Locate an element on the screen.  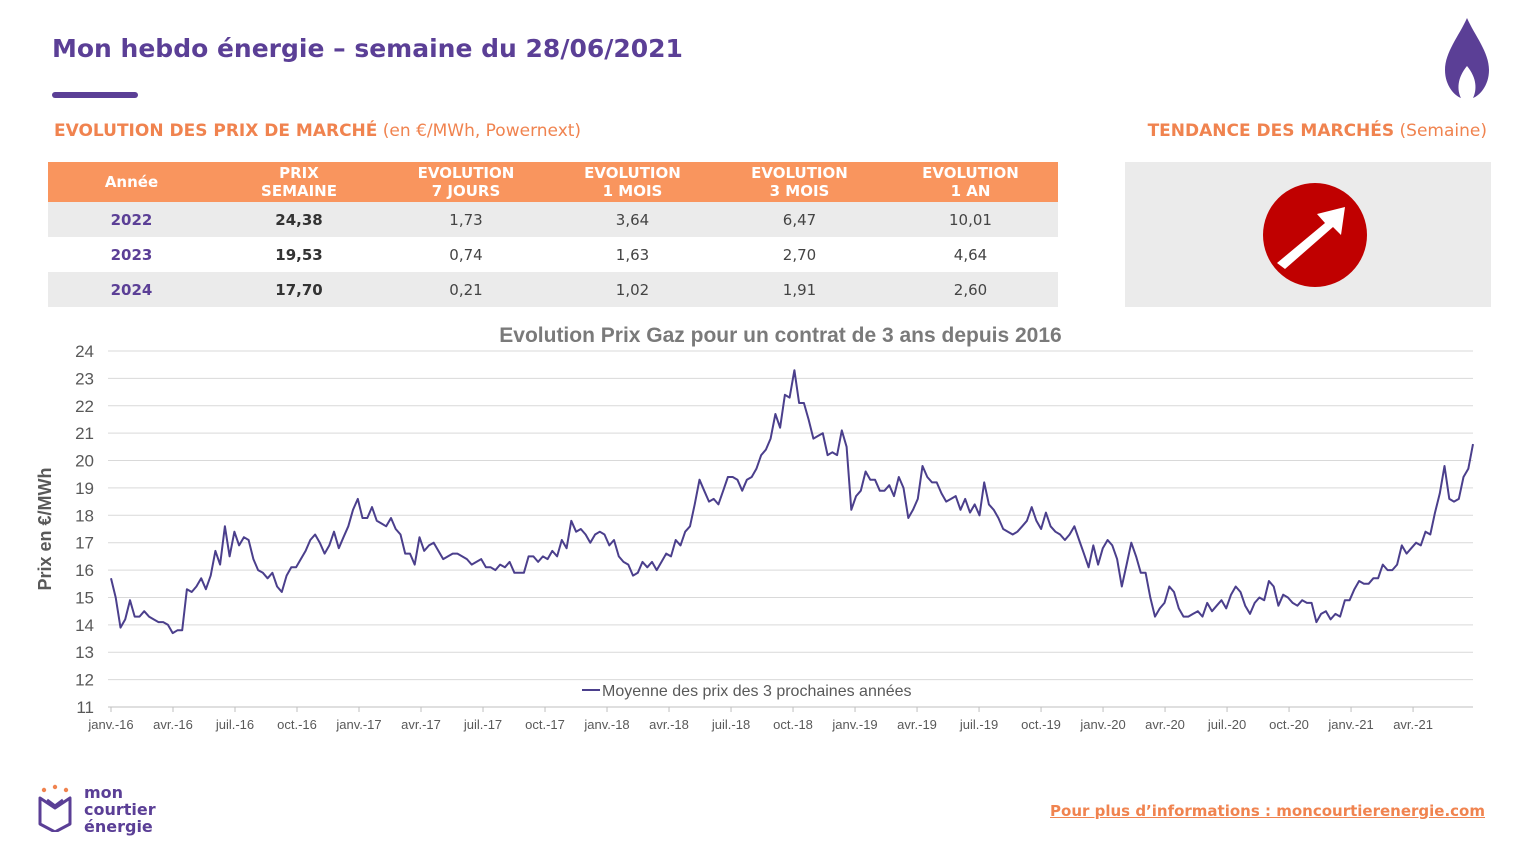
x-tick-label: avr.-19 is located at coordinates (917, 724).